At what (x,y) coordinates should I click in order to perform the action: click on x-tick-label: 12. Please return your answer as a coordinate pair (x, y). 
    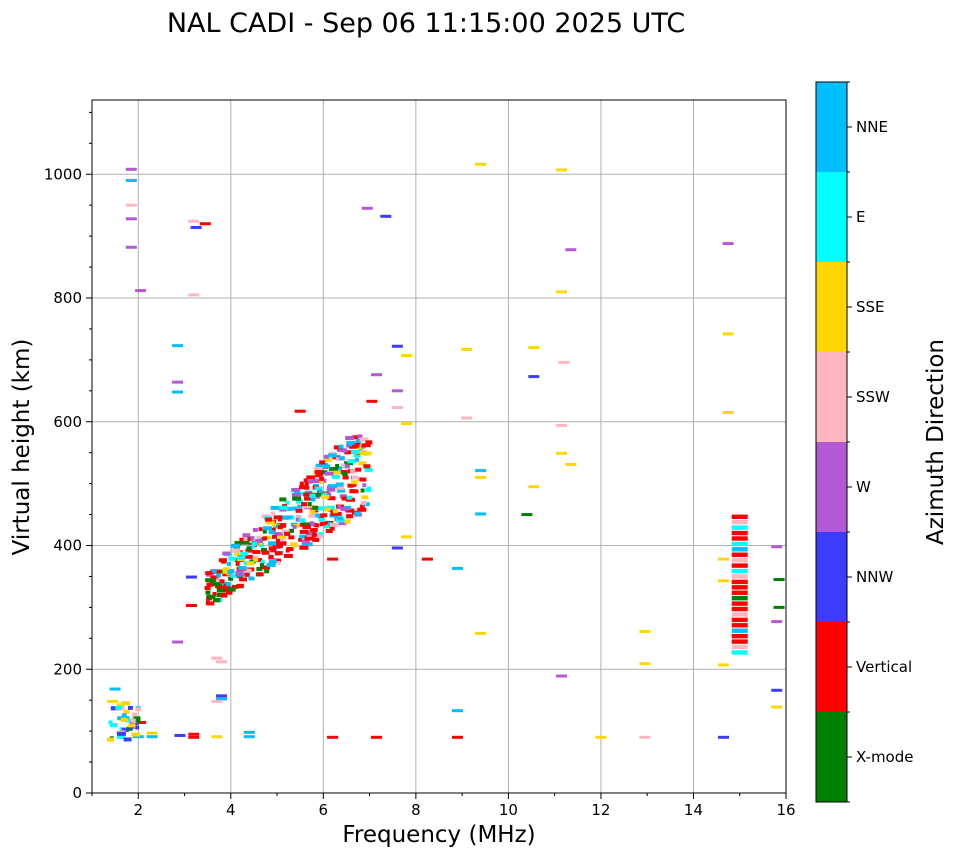
    Looking at the image, I should click on (600, 810).